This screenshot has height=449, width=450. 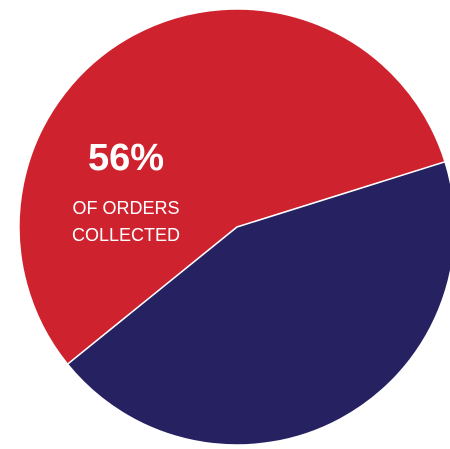 What do you see at coordinates (126, 158) in the screenshot?
I see `slice-value-label: 56%` at bounding box center [126, 158].